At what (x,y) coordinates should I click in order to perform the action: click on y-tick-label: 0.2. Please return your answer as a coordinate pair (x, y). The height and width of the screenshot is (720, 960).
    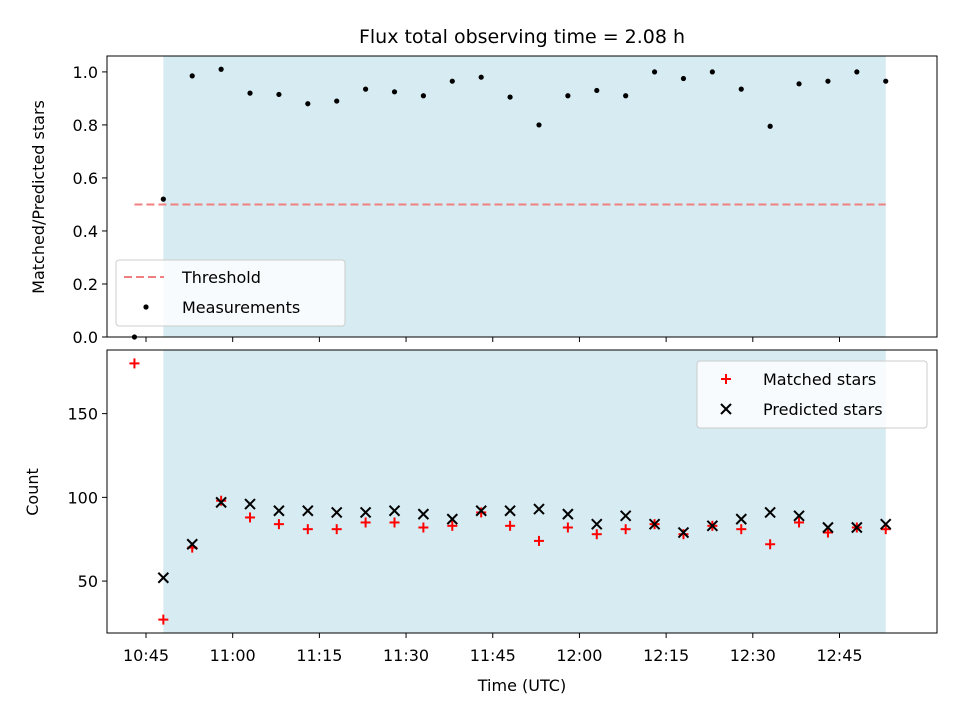
    Looking at the image, I should click on (85, 284).